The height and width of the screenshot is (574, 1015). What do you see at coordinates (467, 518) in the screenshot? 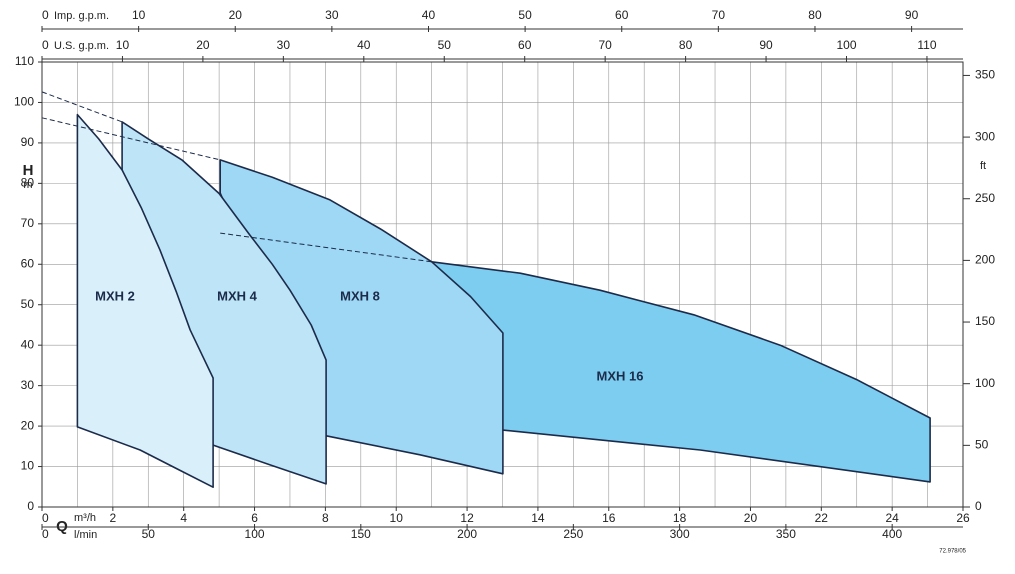
I see `x-tick-label: 12` at bounding box center [467, 518].